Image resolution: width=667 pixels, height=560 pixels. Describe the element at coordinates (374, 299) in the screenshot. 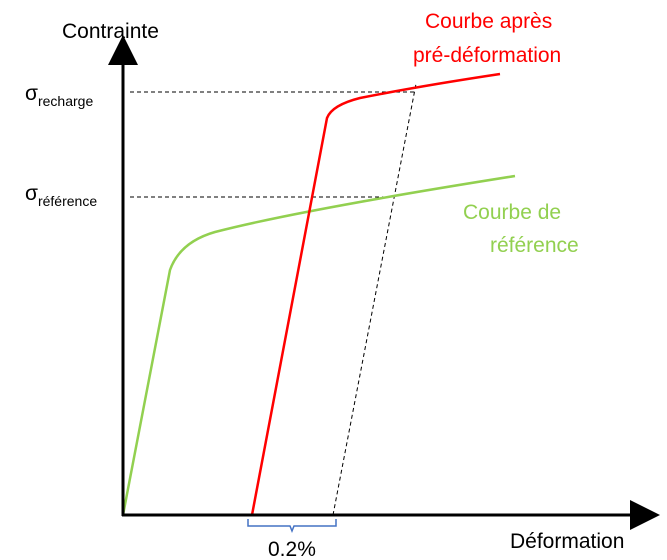

I see `offset-guide` at that location.